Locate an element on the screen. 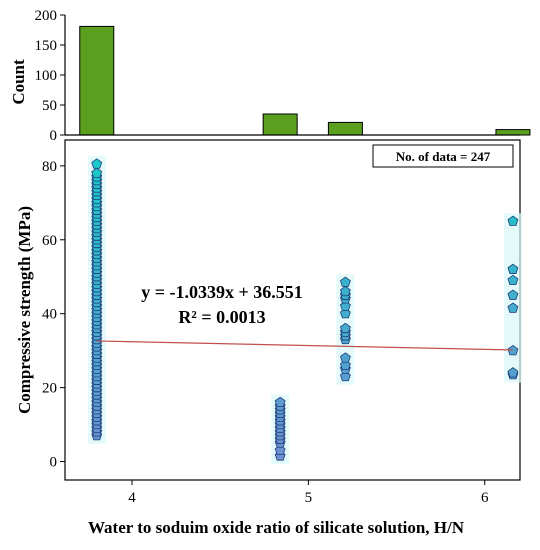 The height and width of the screenshot is (550, 540). scatter-y-tick-label: 0 is located at coordinates (54, 463).